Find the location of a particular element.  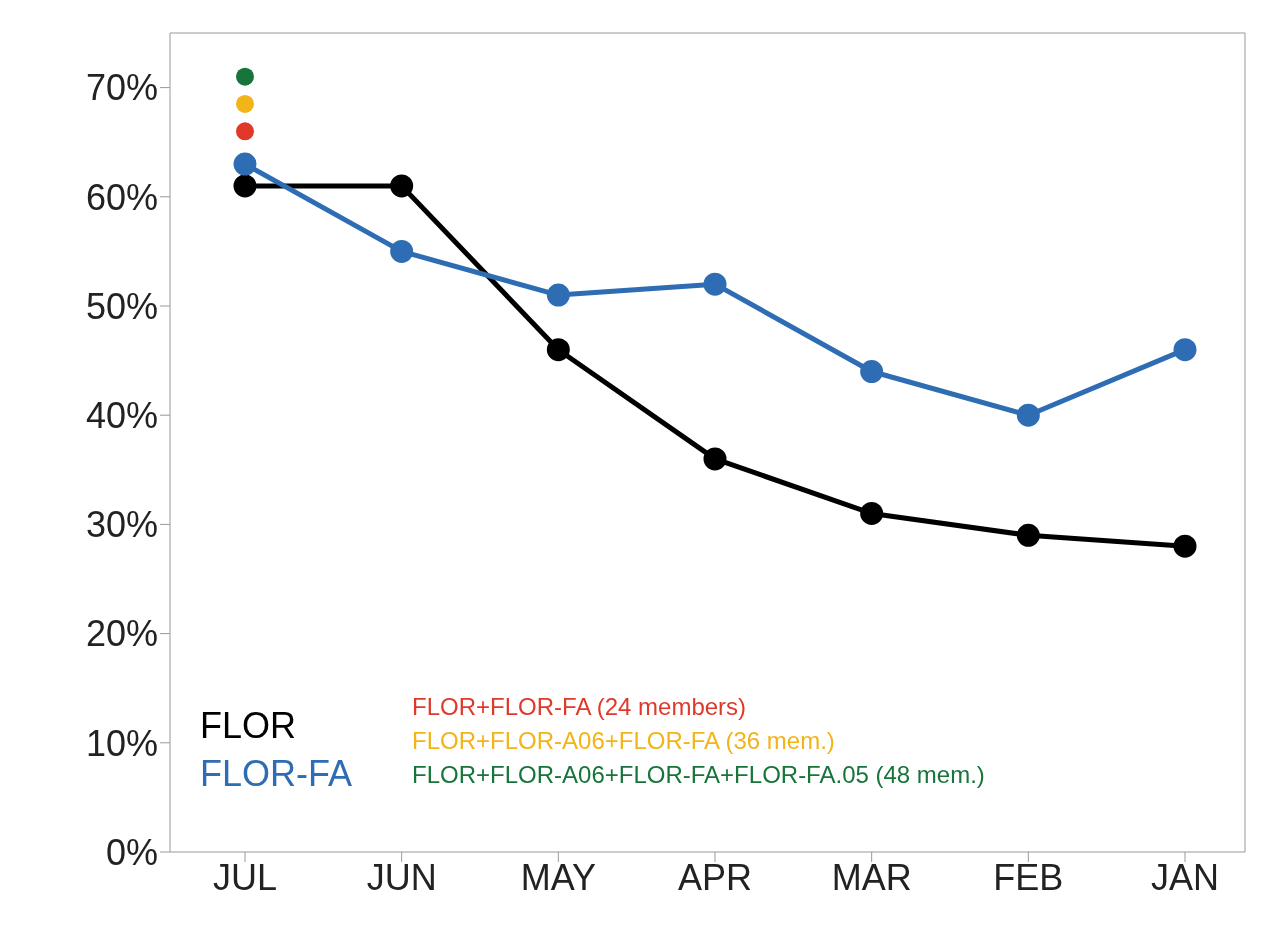

text: FLOR is located at coordinates (248, 726).